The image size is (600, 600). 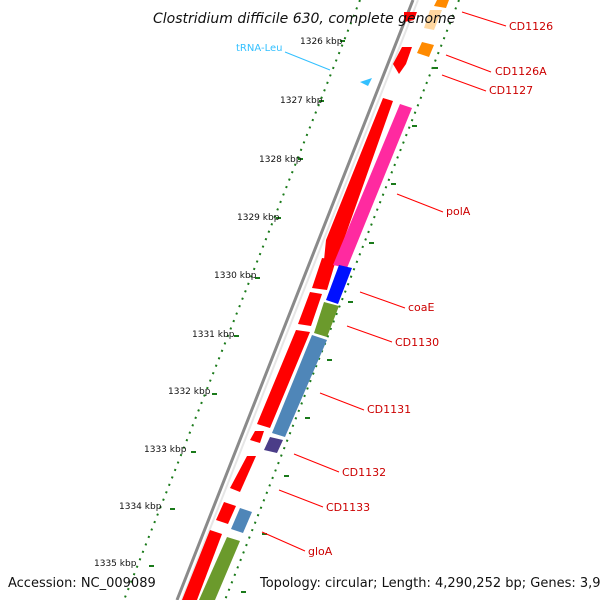 What do you see at coordinates (389, 409) in the screenshot?
I see `gene-label-CD1131: CD1131` at bounding box center [389, 409].